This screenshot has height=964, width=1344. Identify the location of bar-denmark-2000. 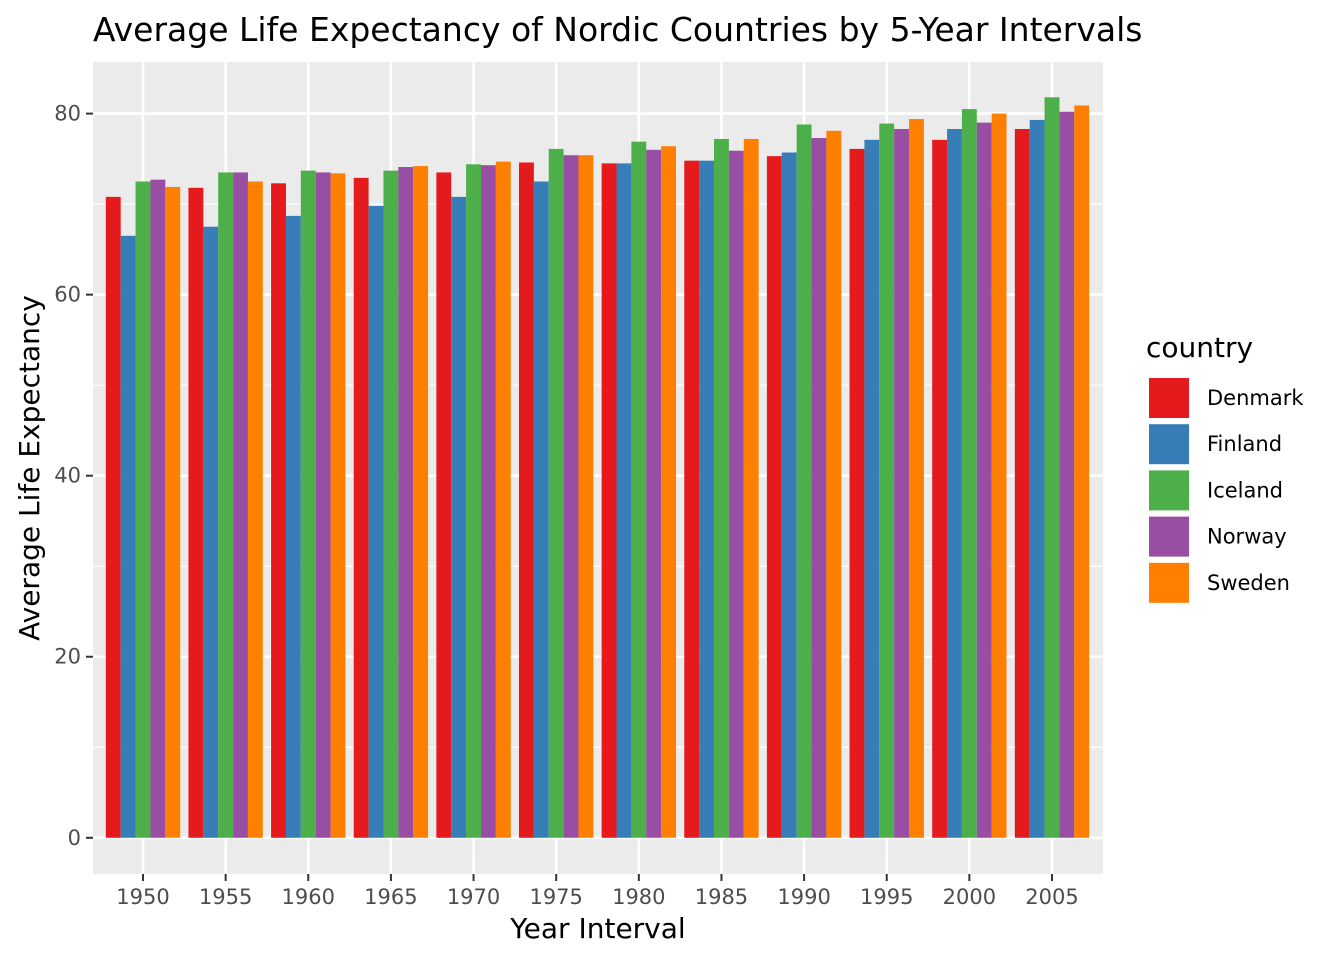
(940, 488).